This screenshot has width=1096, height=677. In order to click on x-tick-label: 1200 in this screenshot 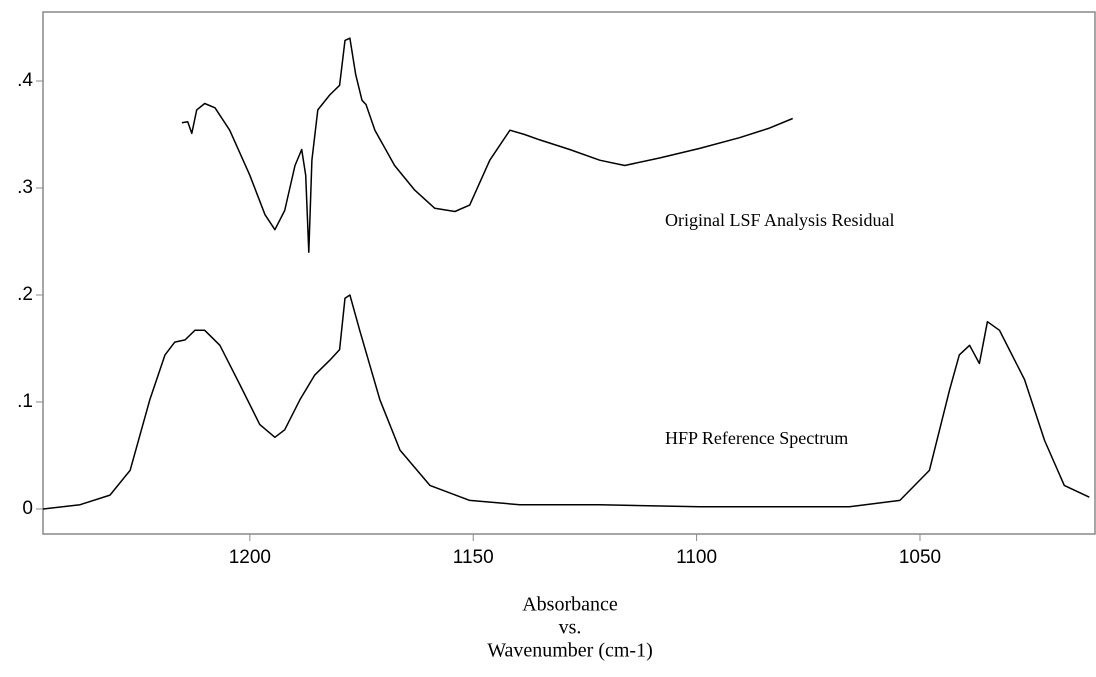, I will do `click(250, 557)`.